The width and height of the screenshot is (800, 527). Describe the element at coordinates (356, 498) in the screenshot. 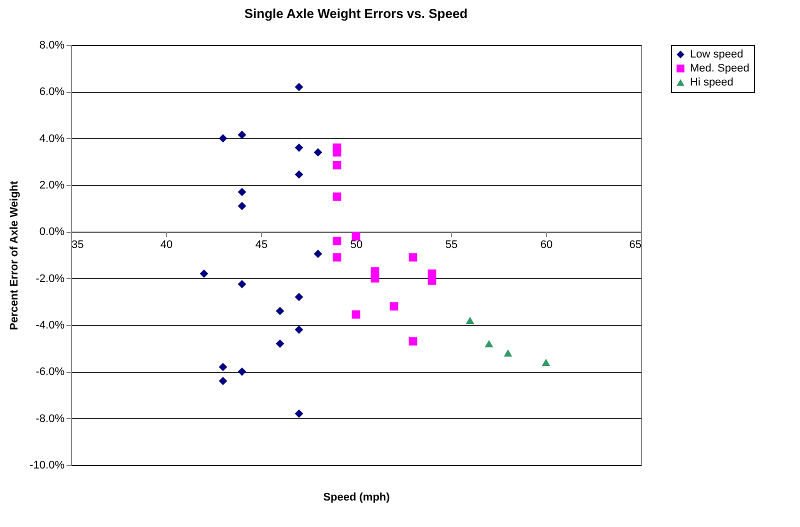

I see `x-axis-title: Speed (mph)` at that location.